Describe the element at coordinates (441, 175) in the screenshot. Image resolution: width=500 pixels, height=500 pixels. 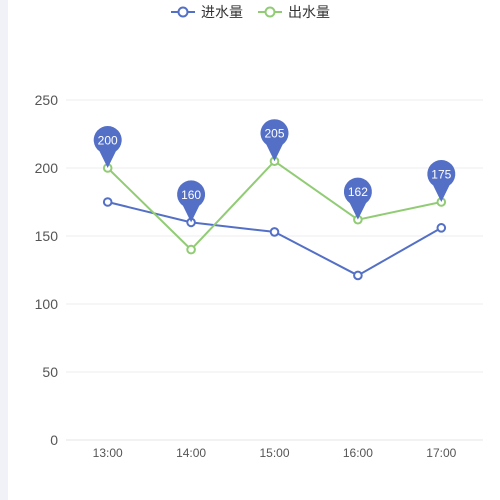
I see `markpoint-label: 175` at that location.